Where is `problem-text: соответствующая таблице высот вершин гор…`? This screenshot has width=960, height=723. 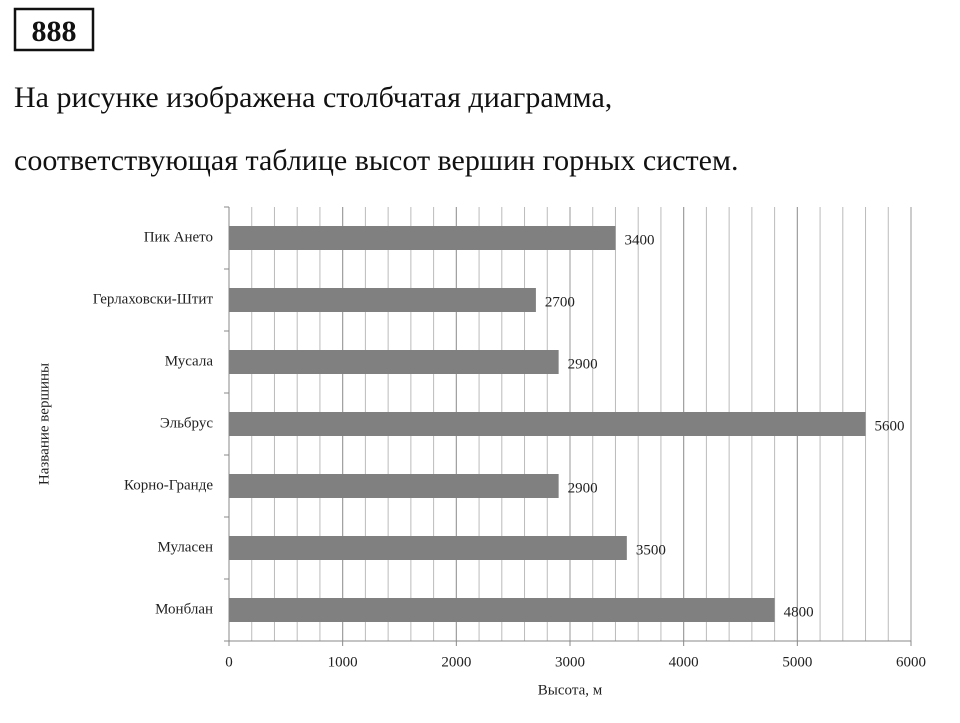 problem-text: соответствующая таблице высот вершин гор… is located at coordinates (376, 160).